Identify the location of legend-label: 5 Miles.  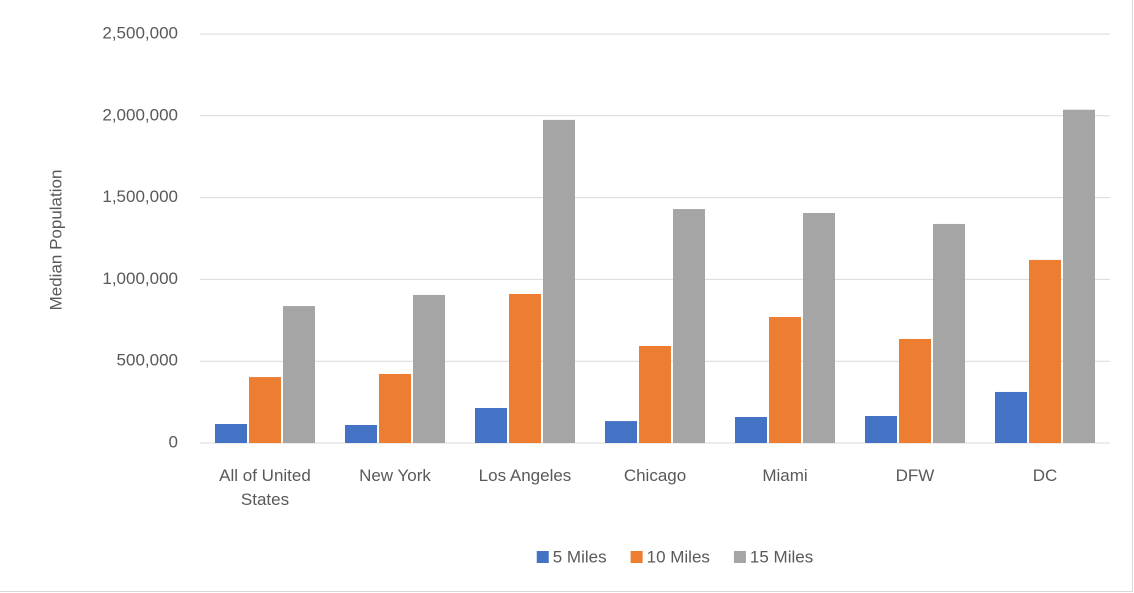
(580, 556).